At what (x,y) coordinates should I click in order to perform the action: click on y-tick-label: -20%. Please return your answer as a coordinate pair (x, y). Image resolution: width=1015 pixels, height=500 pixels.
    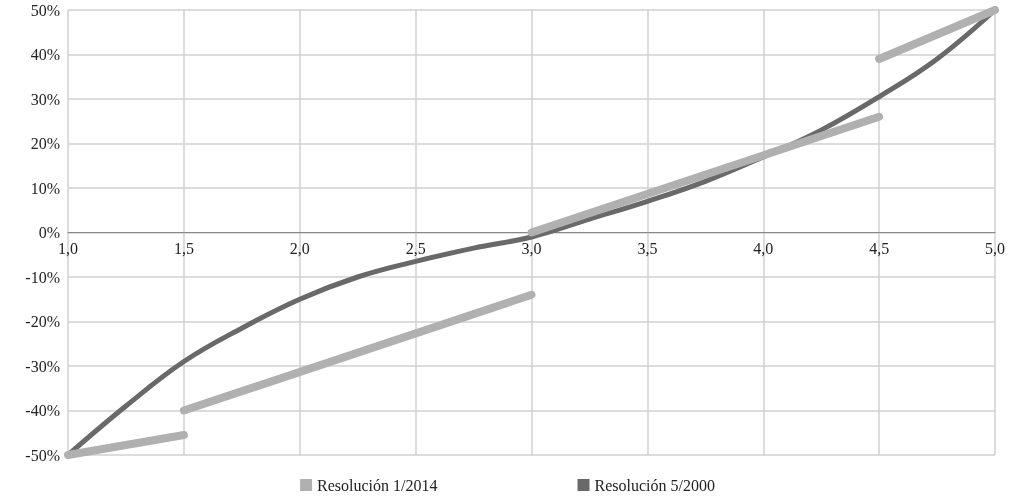
    Looking at the image, I should click on (42, 321).